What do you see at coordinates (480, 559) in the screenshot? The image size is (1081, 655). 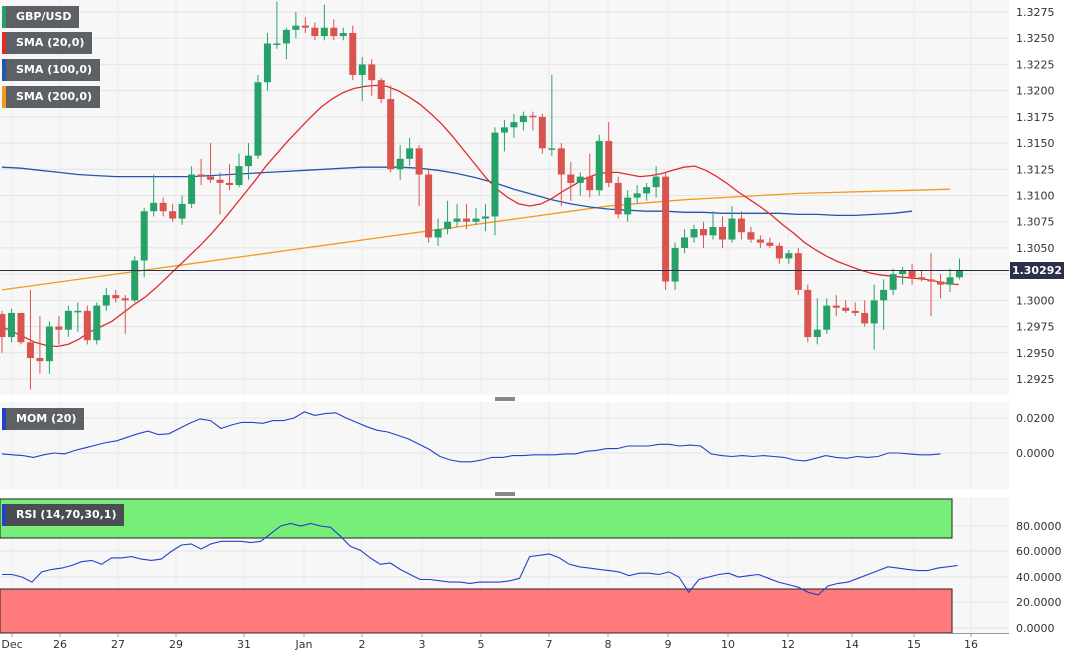 I see `rsi-series-line` at bounding box center [480, 559].